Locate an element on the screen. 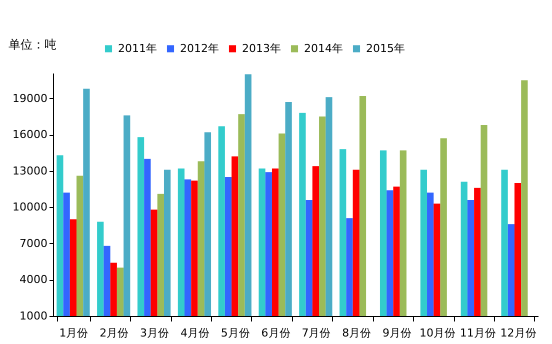 The width and height of the screenshot is (552, 344). x-tick-label: 9月份 is located at coordinates (397, 333).